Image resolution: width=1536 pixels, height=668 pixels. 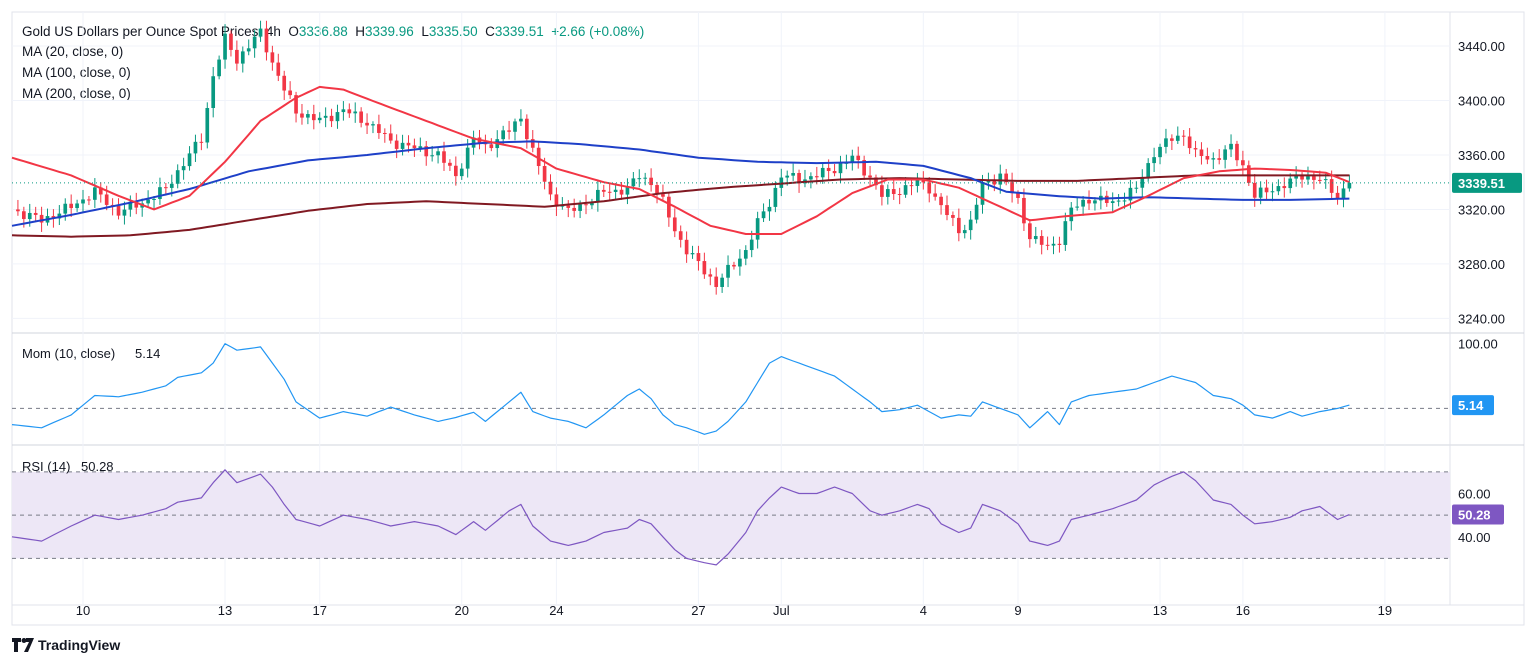 What do you see at coordinates (1481, 318) in the screenshot?
I see `price-axis-label: 3240.00` at bounding box center [1481, 318].